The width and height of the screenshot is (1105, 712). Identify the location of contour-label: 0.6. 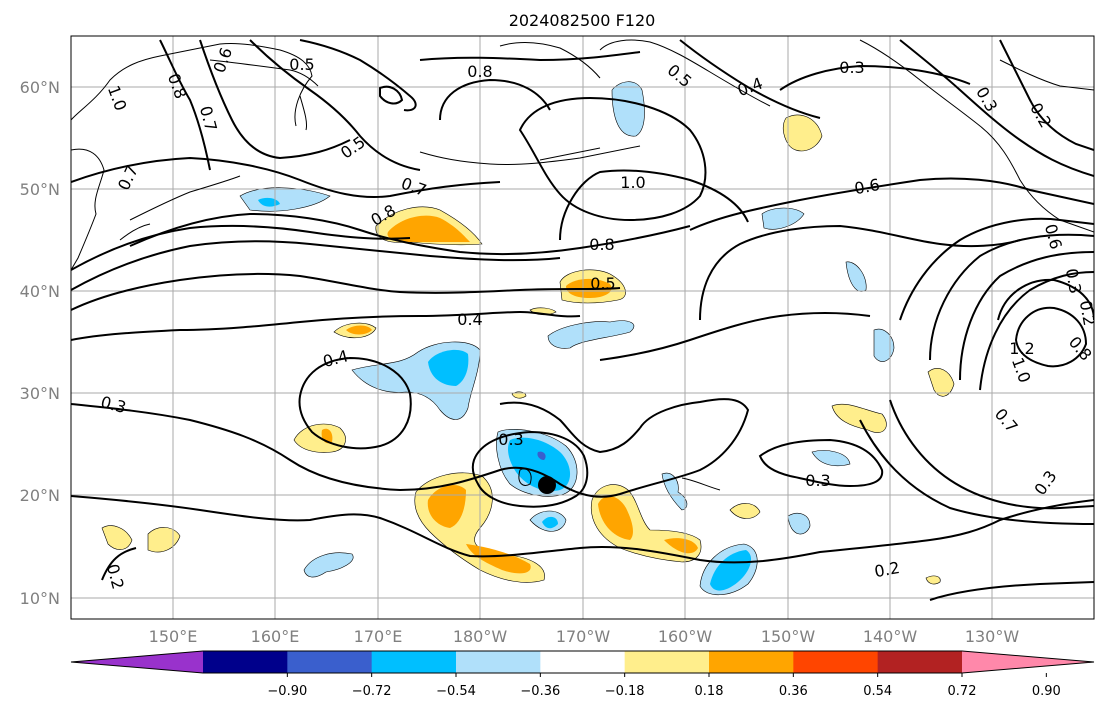
(867, 186).